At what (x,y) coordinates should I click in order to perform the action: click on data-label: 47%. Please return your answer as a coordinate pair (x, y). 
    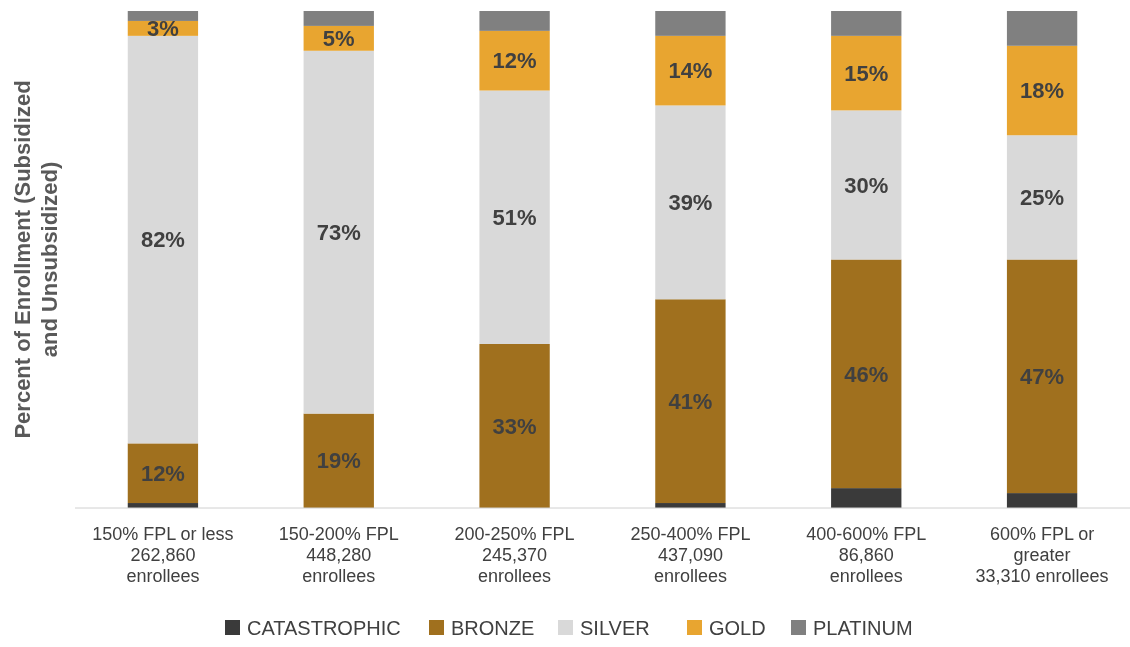
    Looking at the image, I should click on (1042, 376).